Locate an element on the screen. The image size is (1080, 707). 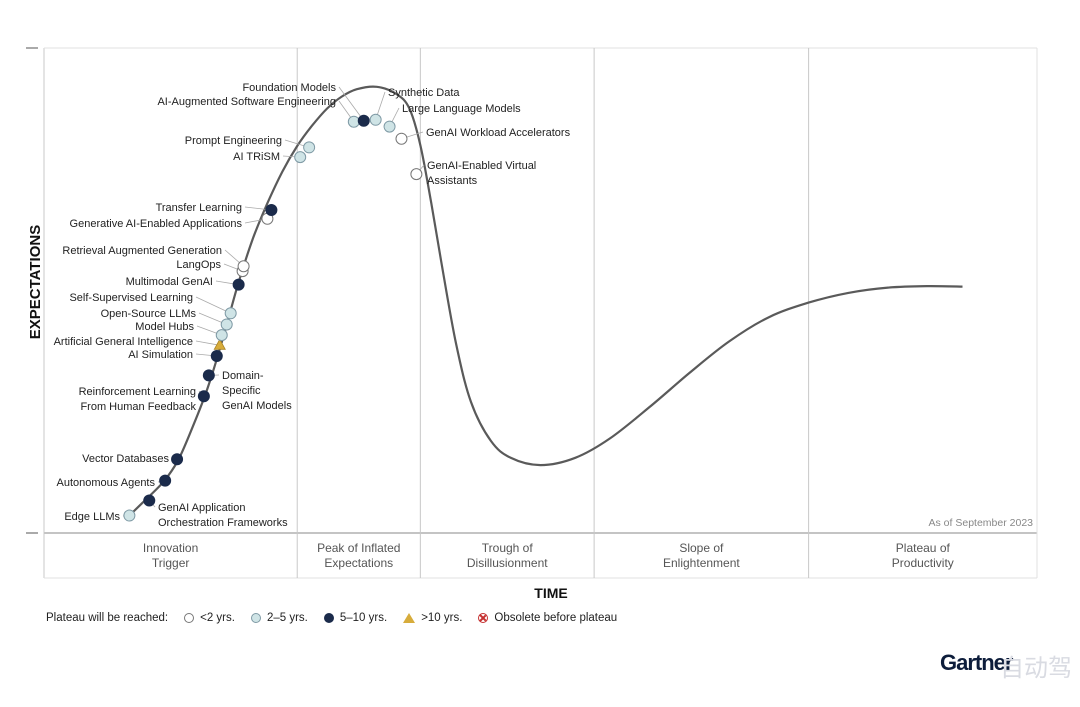
legend-title: Plateau will be reached: is located at coordinates (107, 618).